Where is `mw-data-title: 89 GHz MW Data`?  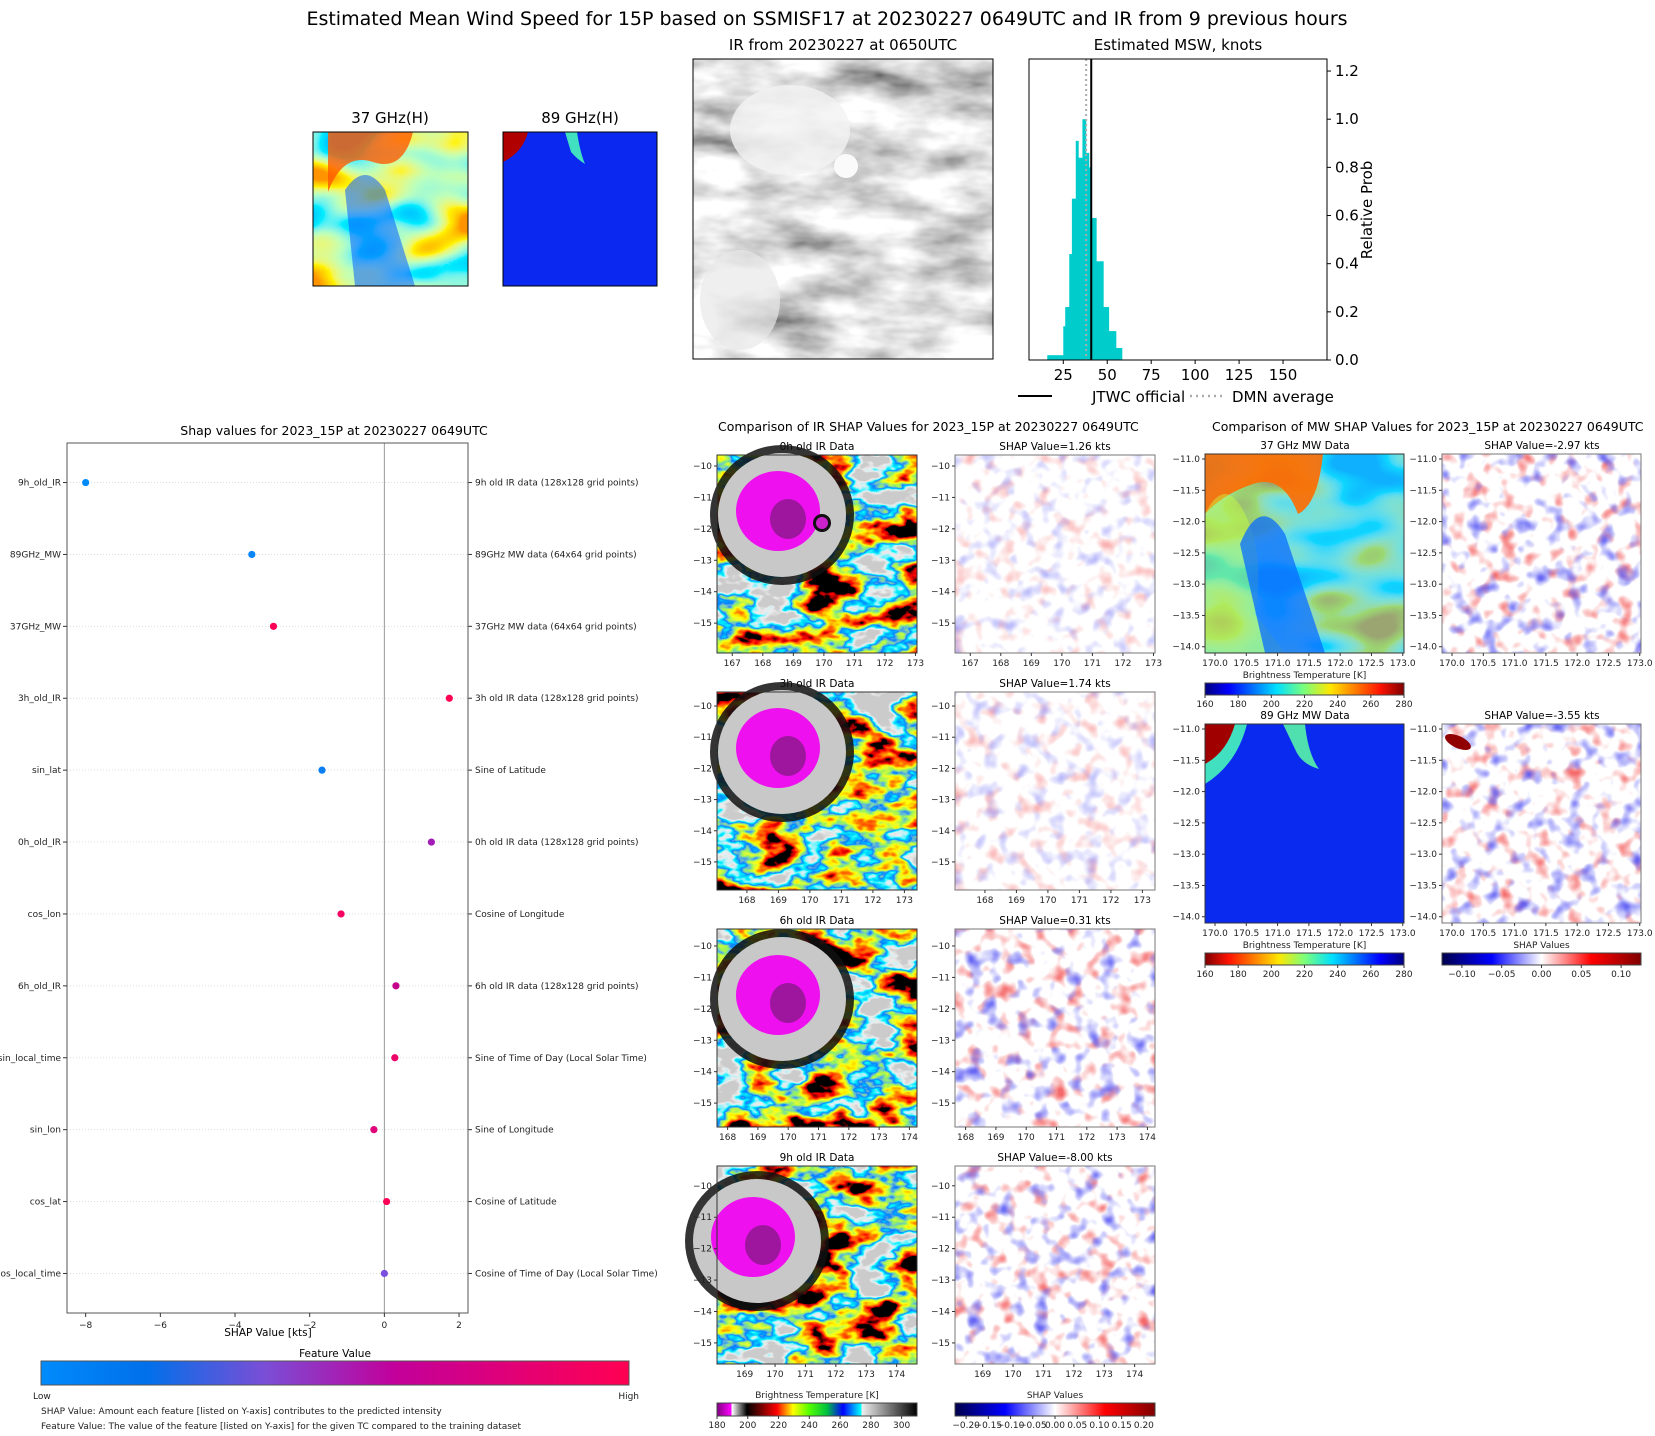
mw-data-title: 89 GHz MW Data is located at coordinates (1304, 716).